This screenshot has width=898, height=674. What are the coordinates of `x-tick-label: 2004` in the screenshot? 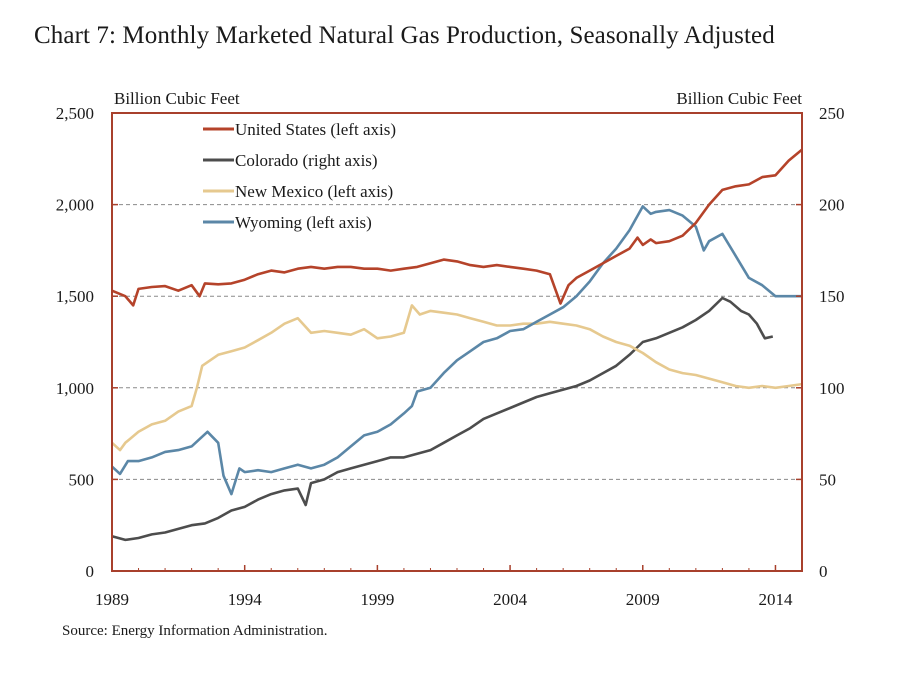 It's located at (510, 599).